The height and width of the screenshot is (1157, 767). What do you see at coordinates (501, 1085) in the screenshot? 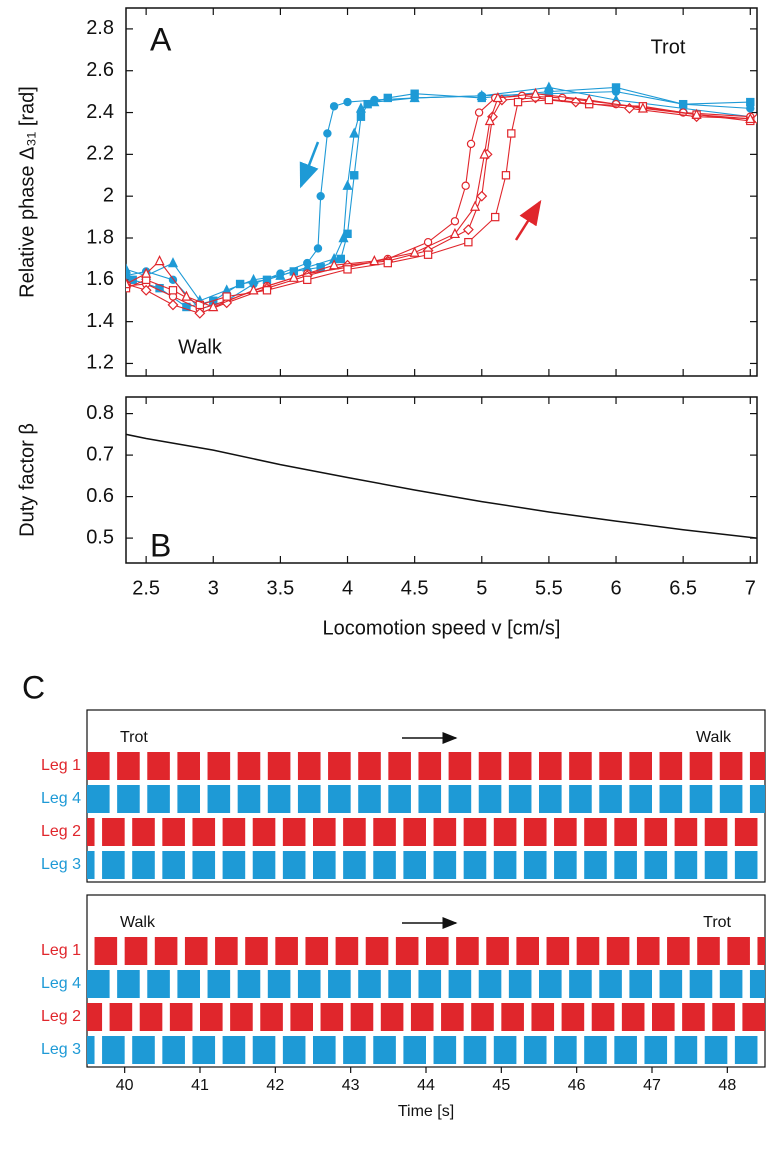
I see `x-tick-label: 45` at bounding box center [501, 1085].